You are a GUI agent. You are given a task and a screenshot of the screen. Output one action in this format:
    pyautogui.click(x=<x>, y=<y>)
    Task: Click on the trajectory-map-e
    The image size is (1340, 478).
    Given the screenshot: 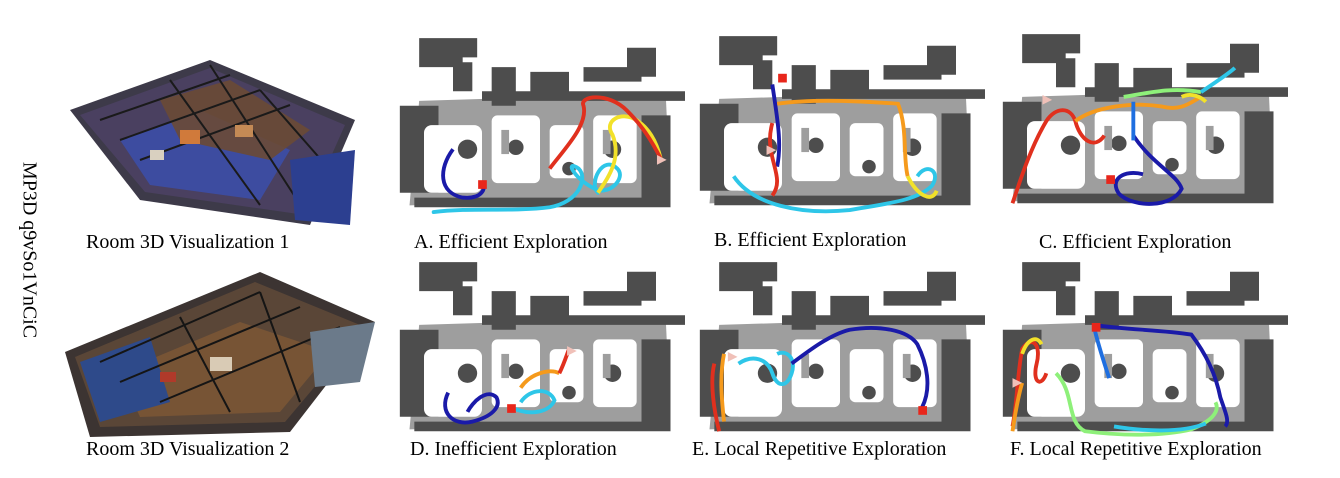 What is the action you would take?
    pyautogui.click(x=840, y=351)
    